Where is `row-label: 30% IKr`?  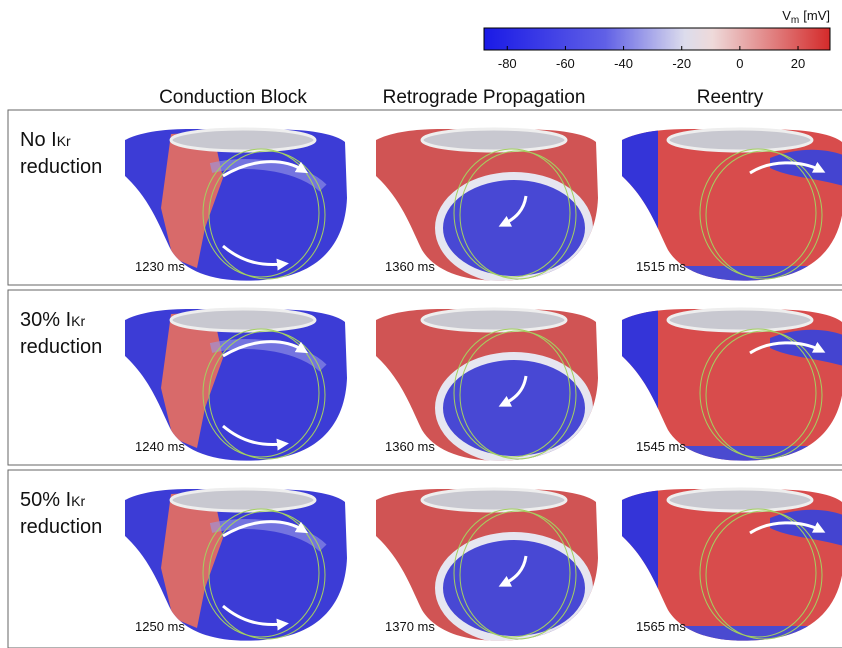
row-label: 30% IKr is located at coordinates (52, 320).